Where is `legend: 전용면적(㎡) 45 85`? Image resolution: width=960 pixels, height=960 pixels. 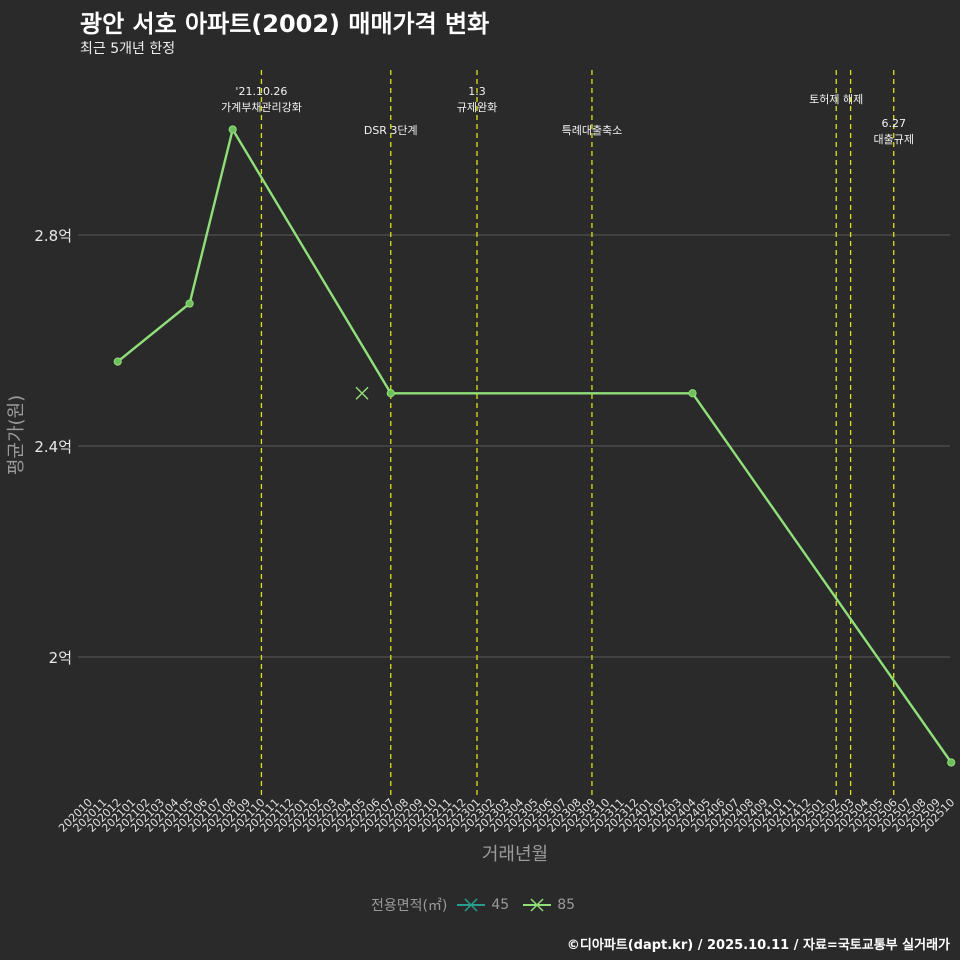 legend: 전용면적(㎡) 45 85 is located at coordinates (480, 905).